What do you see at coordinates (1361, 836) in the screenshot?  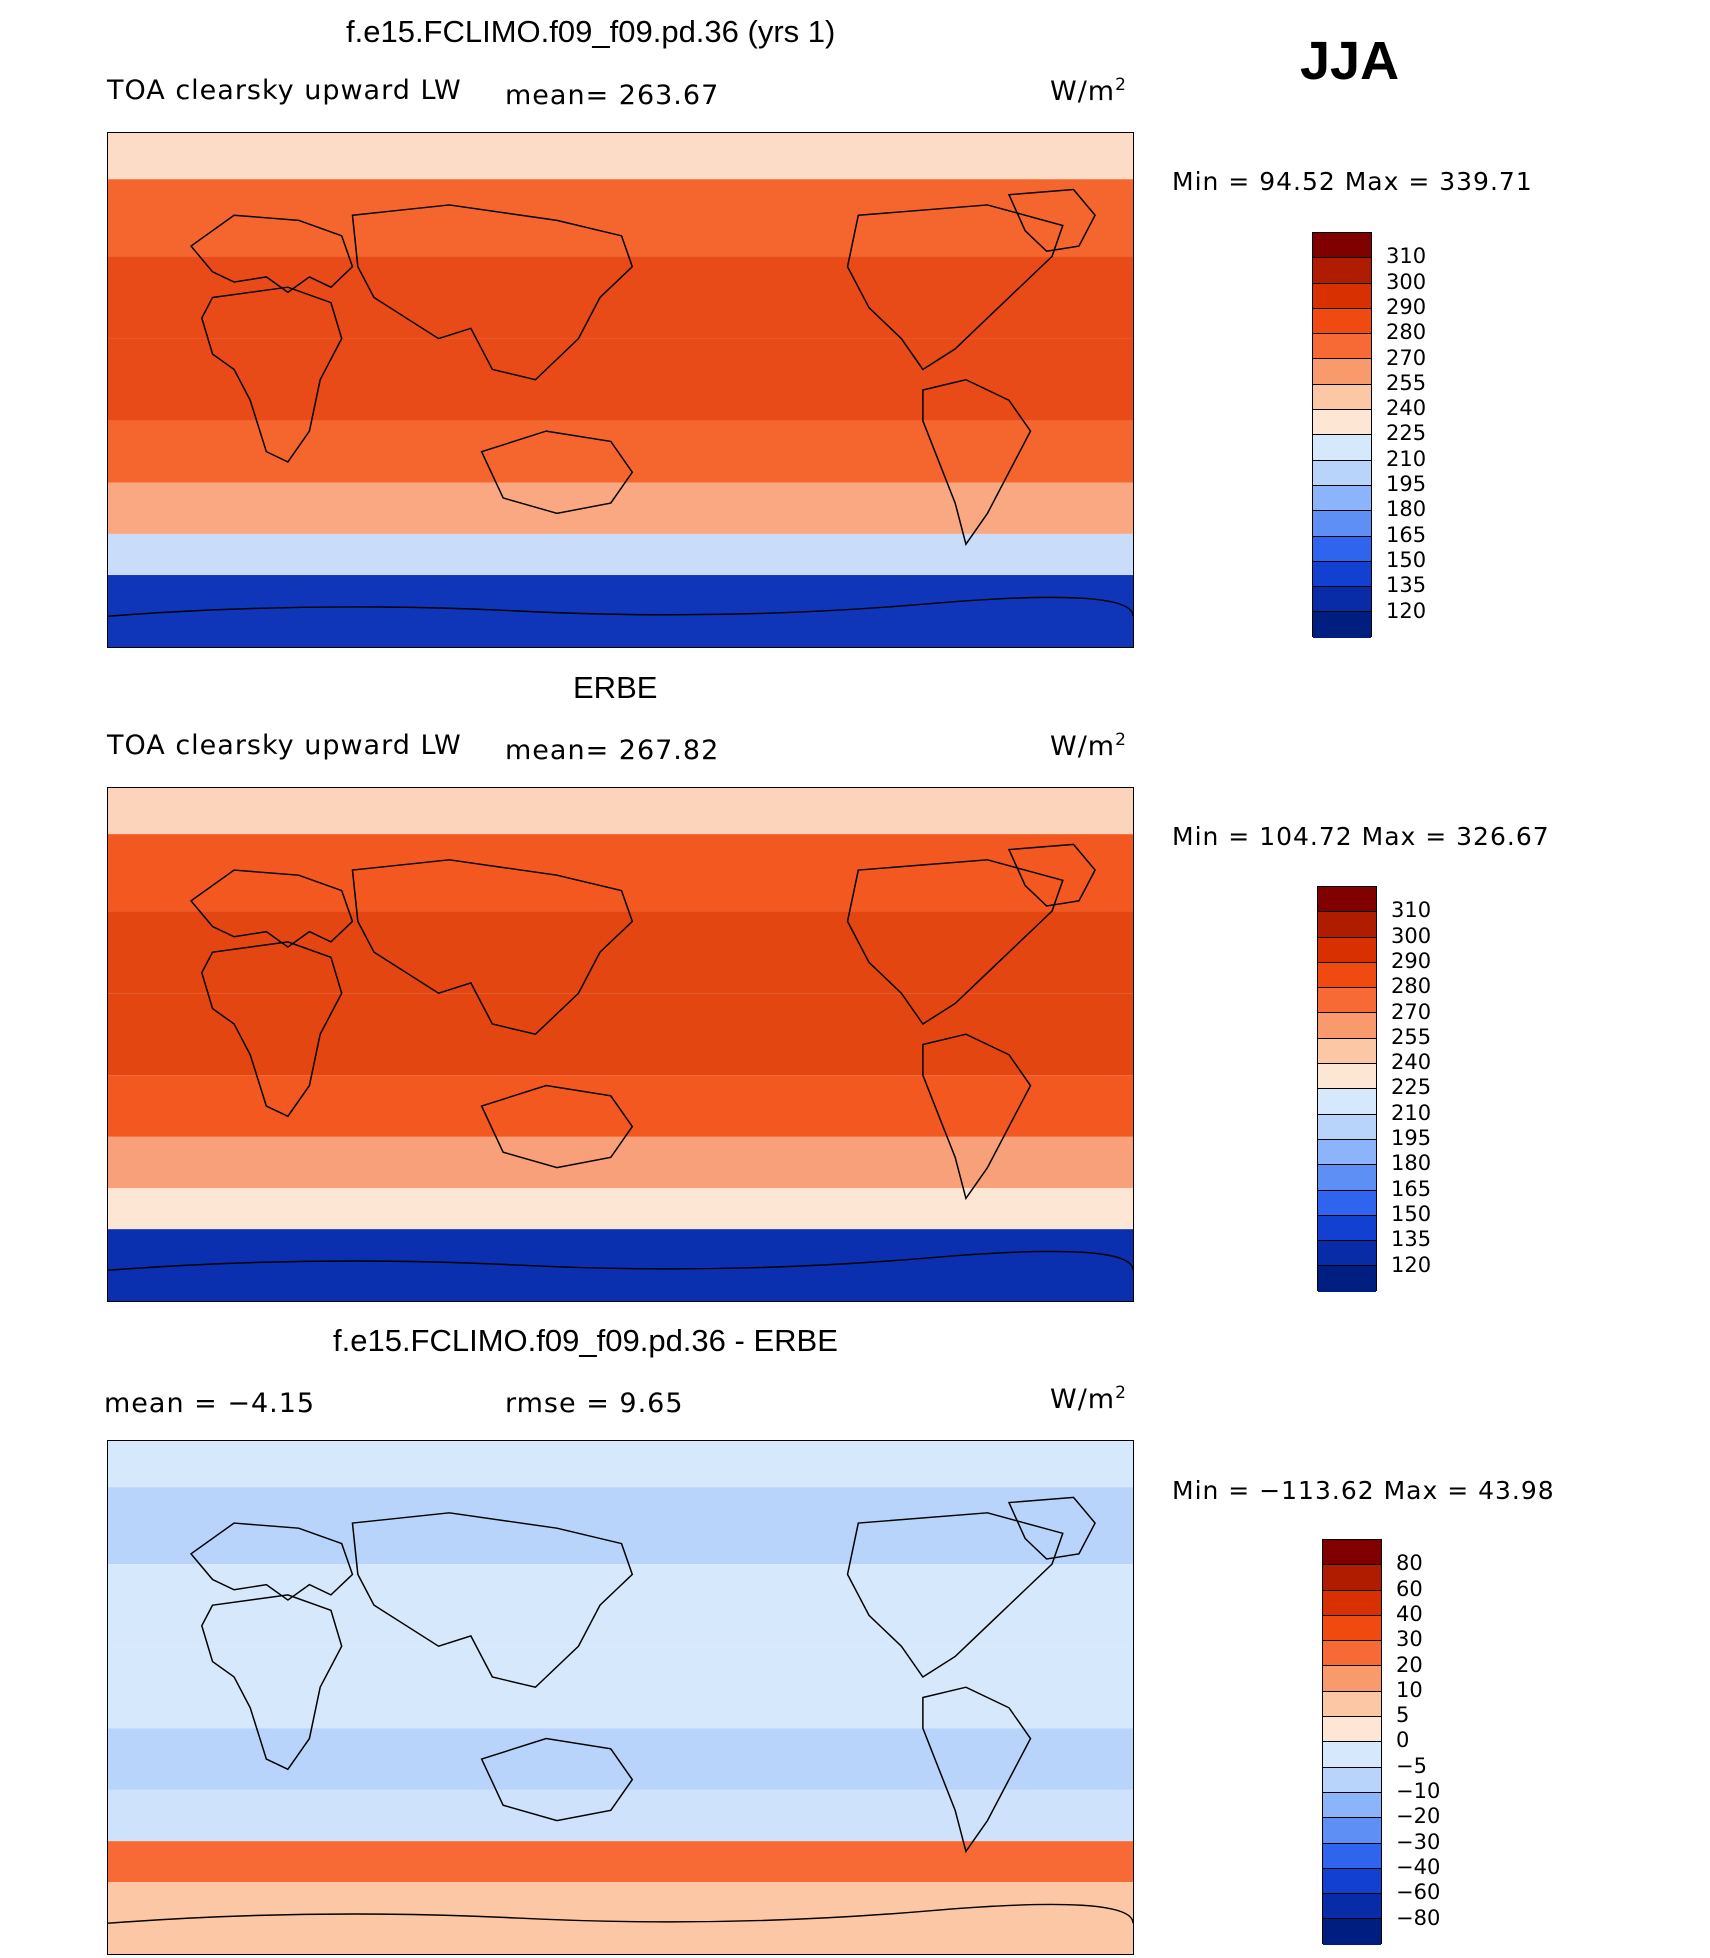 I see `min-max-obs: Min = 104.72 Max = 326.67` at bounding box center [1361, 836].